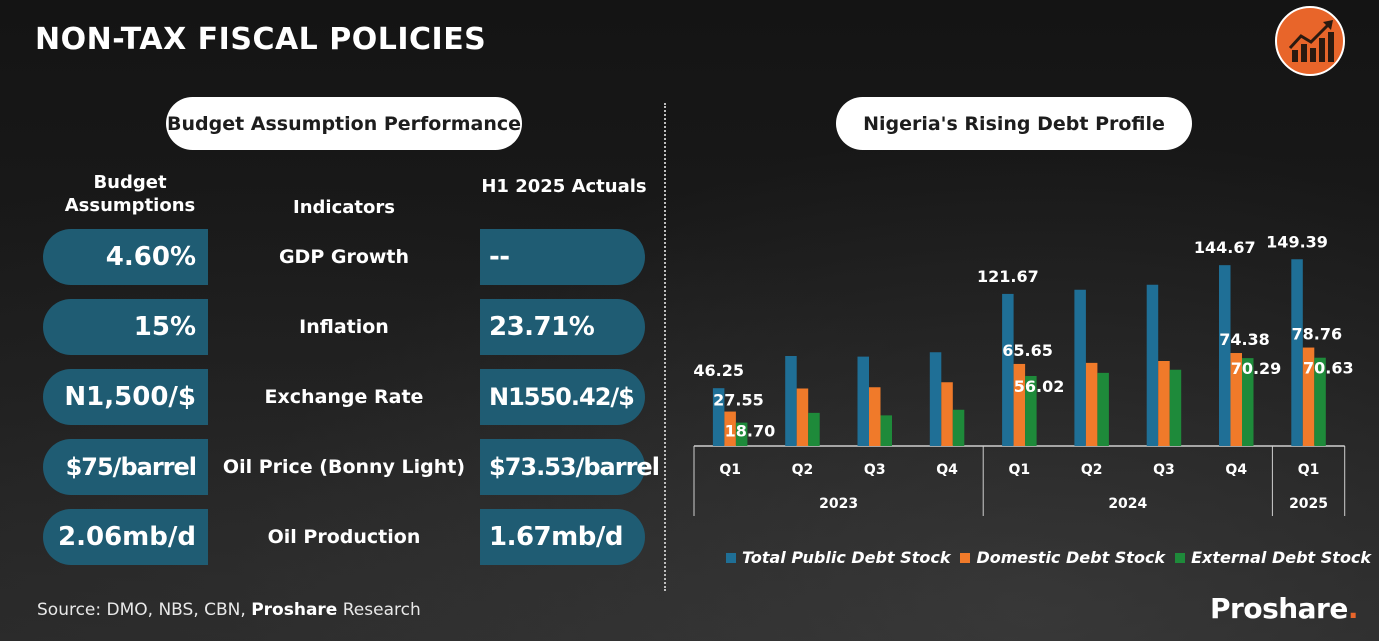 This screenshot has height=641, width=1379. Describe the element at coordinates (294, 610) in the screenshot. I see `source-brand: Proshare` at that location.